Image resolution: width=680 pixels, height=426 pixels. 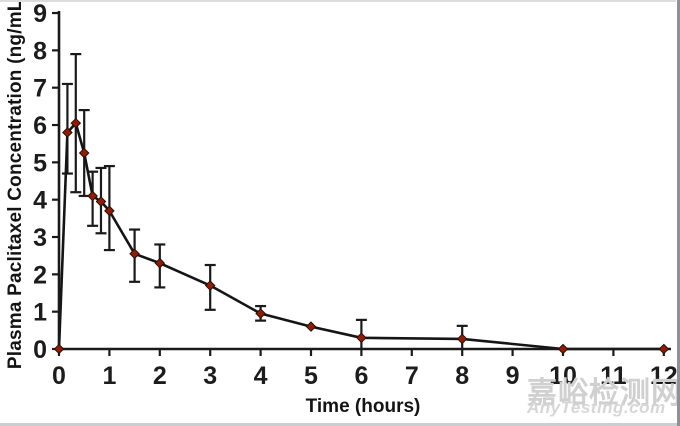 I want to click on y-tick-label: 6, so click(x=40, y=126).